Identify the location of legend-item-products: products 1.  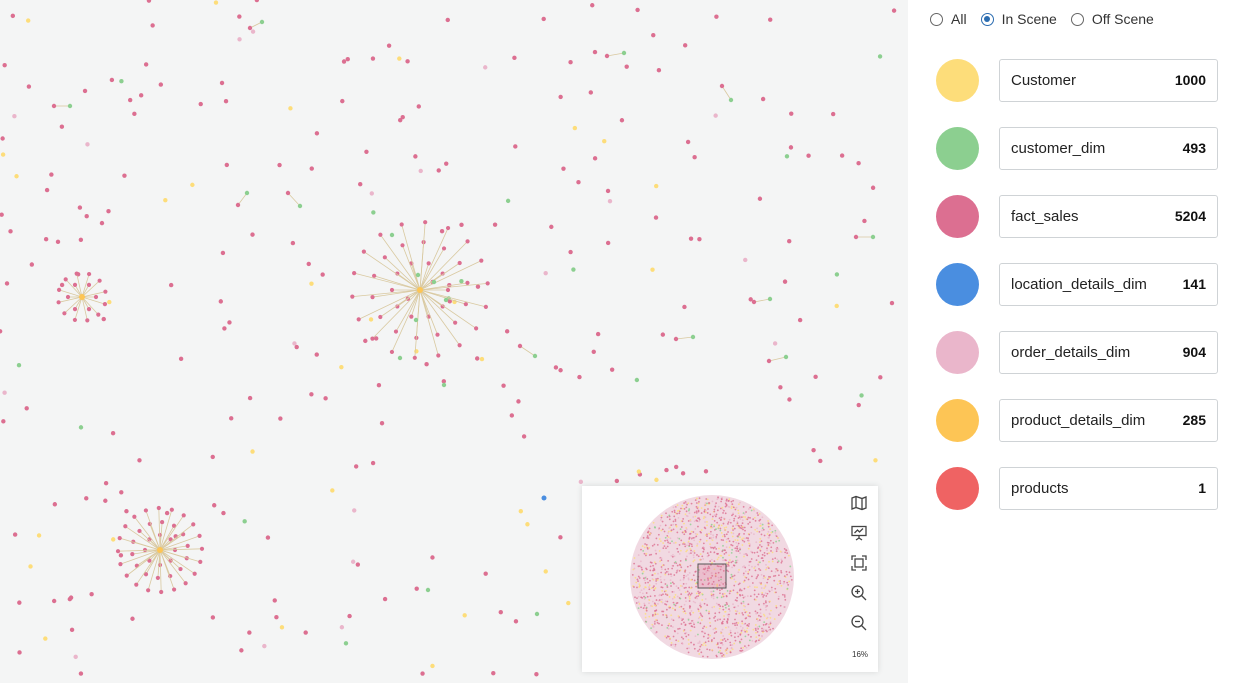
(1077, 488).